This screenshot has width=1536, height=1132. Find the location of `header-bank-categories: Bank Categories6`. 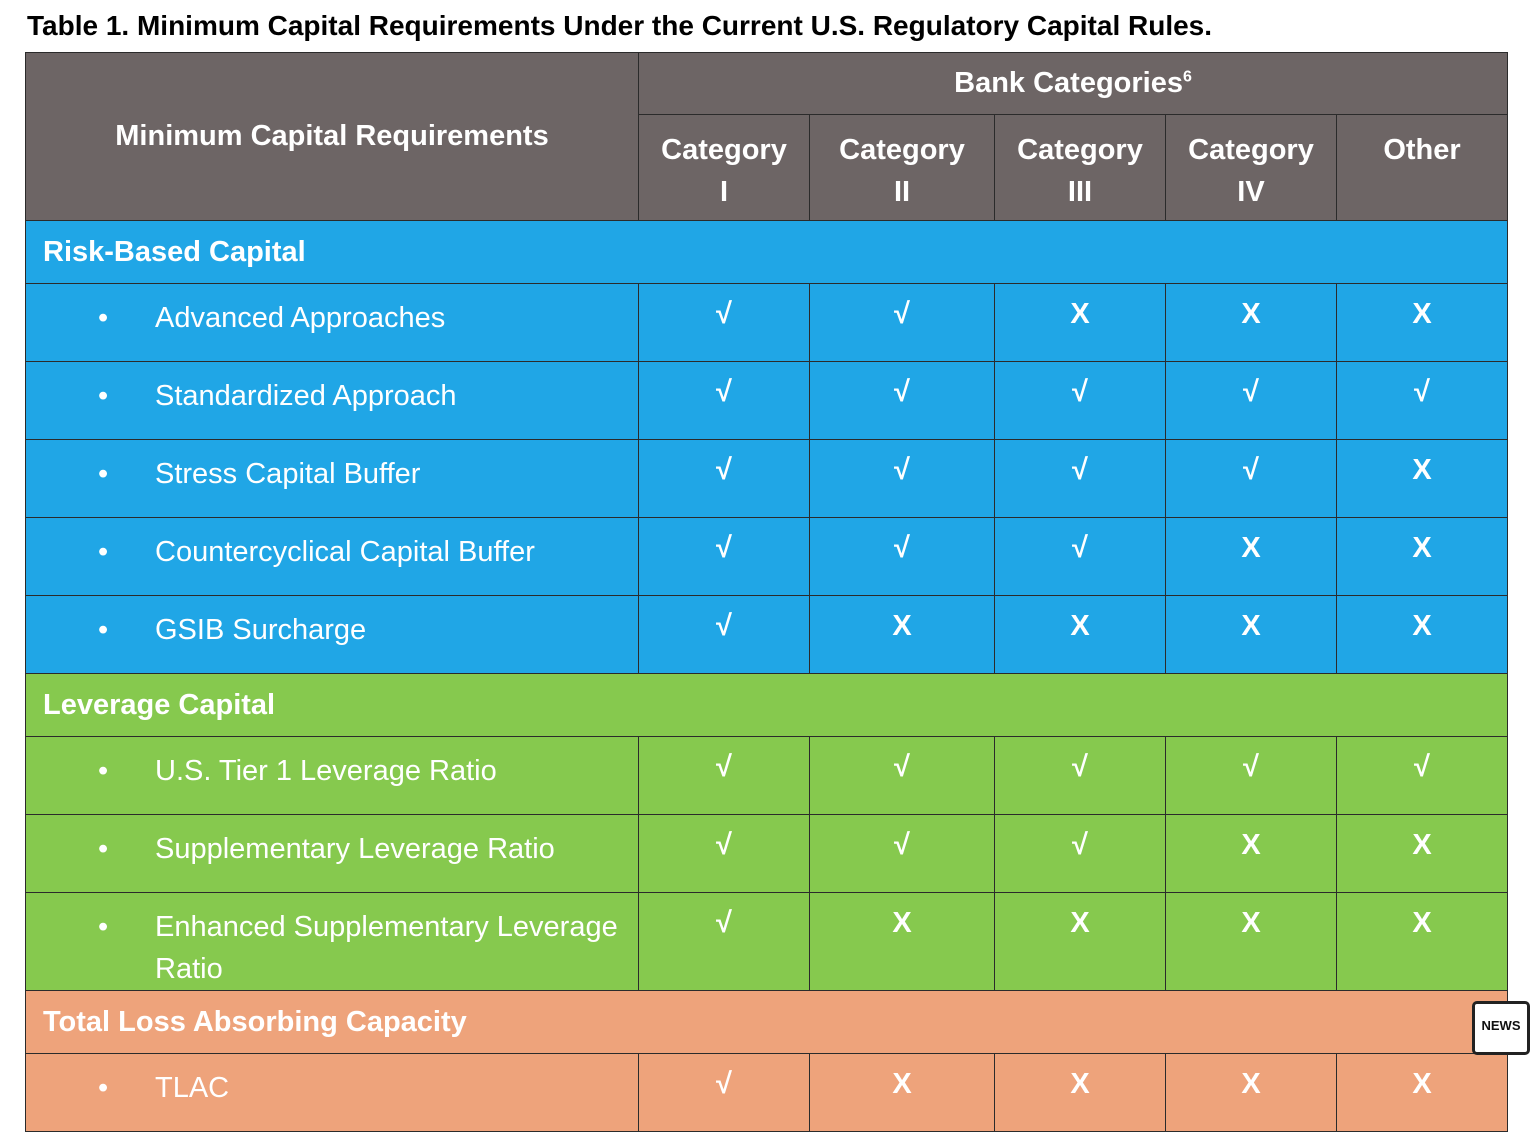

header-bank-categories: Bank Categories6 is located at coordinates (1073, 83).